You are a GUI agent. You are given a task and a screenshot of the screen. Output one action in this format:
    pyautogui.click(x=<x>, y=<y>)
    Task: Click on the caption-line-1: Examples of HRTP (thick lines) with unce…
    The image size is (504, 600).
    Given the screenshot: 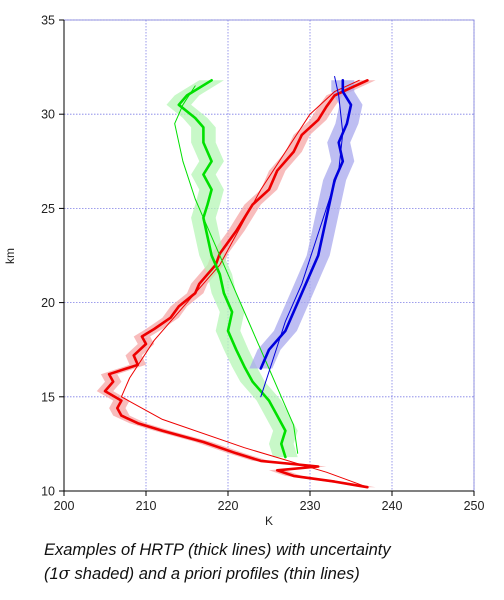 What is the action you would take?
    pyautogui.click(x=217, y=550)
    